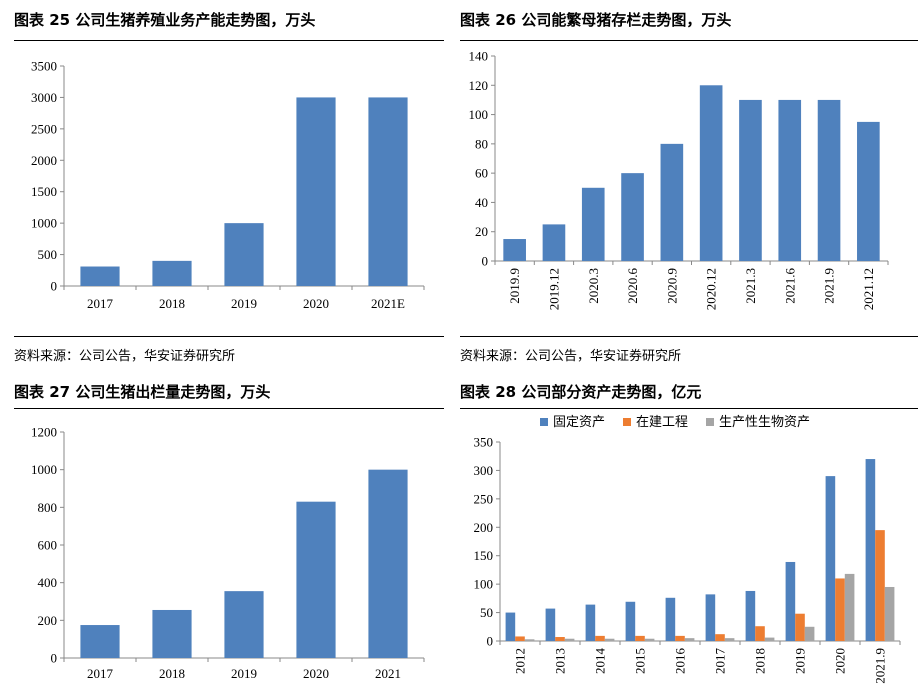 Image resolution: width=918 pixels, height=690 pixels. What do you see at coordinates (662, 421) in the screenshot?
I see `legend-label: 在建工程` at bounding box center [662, 421].